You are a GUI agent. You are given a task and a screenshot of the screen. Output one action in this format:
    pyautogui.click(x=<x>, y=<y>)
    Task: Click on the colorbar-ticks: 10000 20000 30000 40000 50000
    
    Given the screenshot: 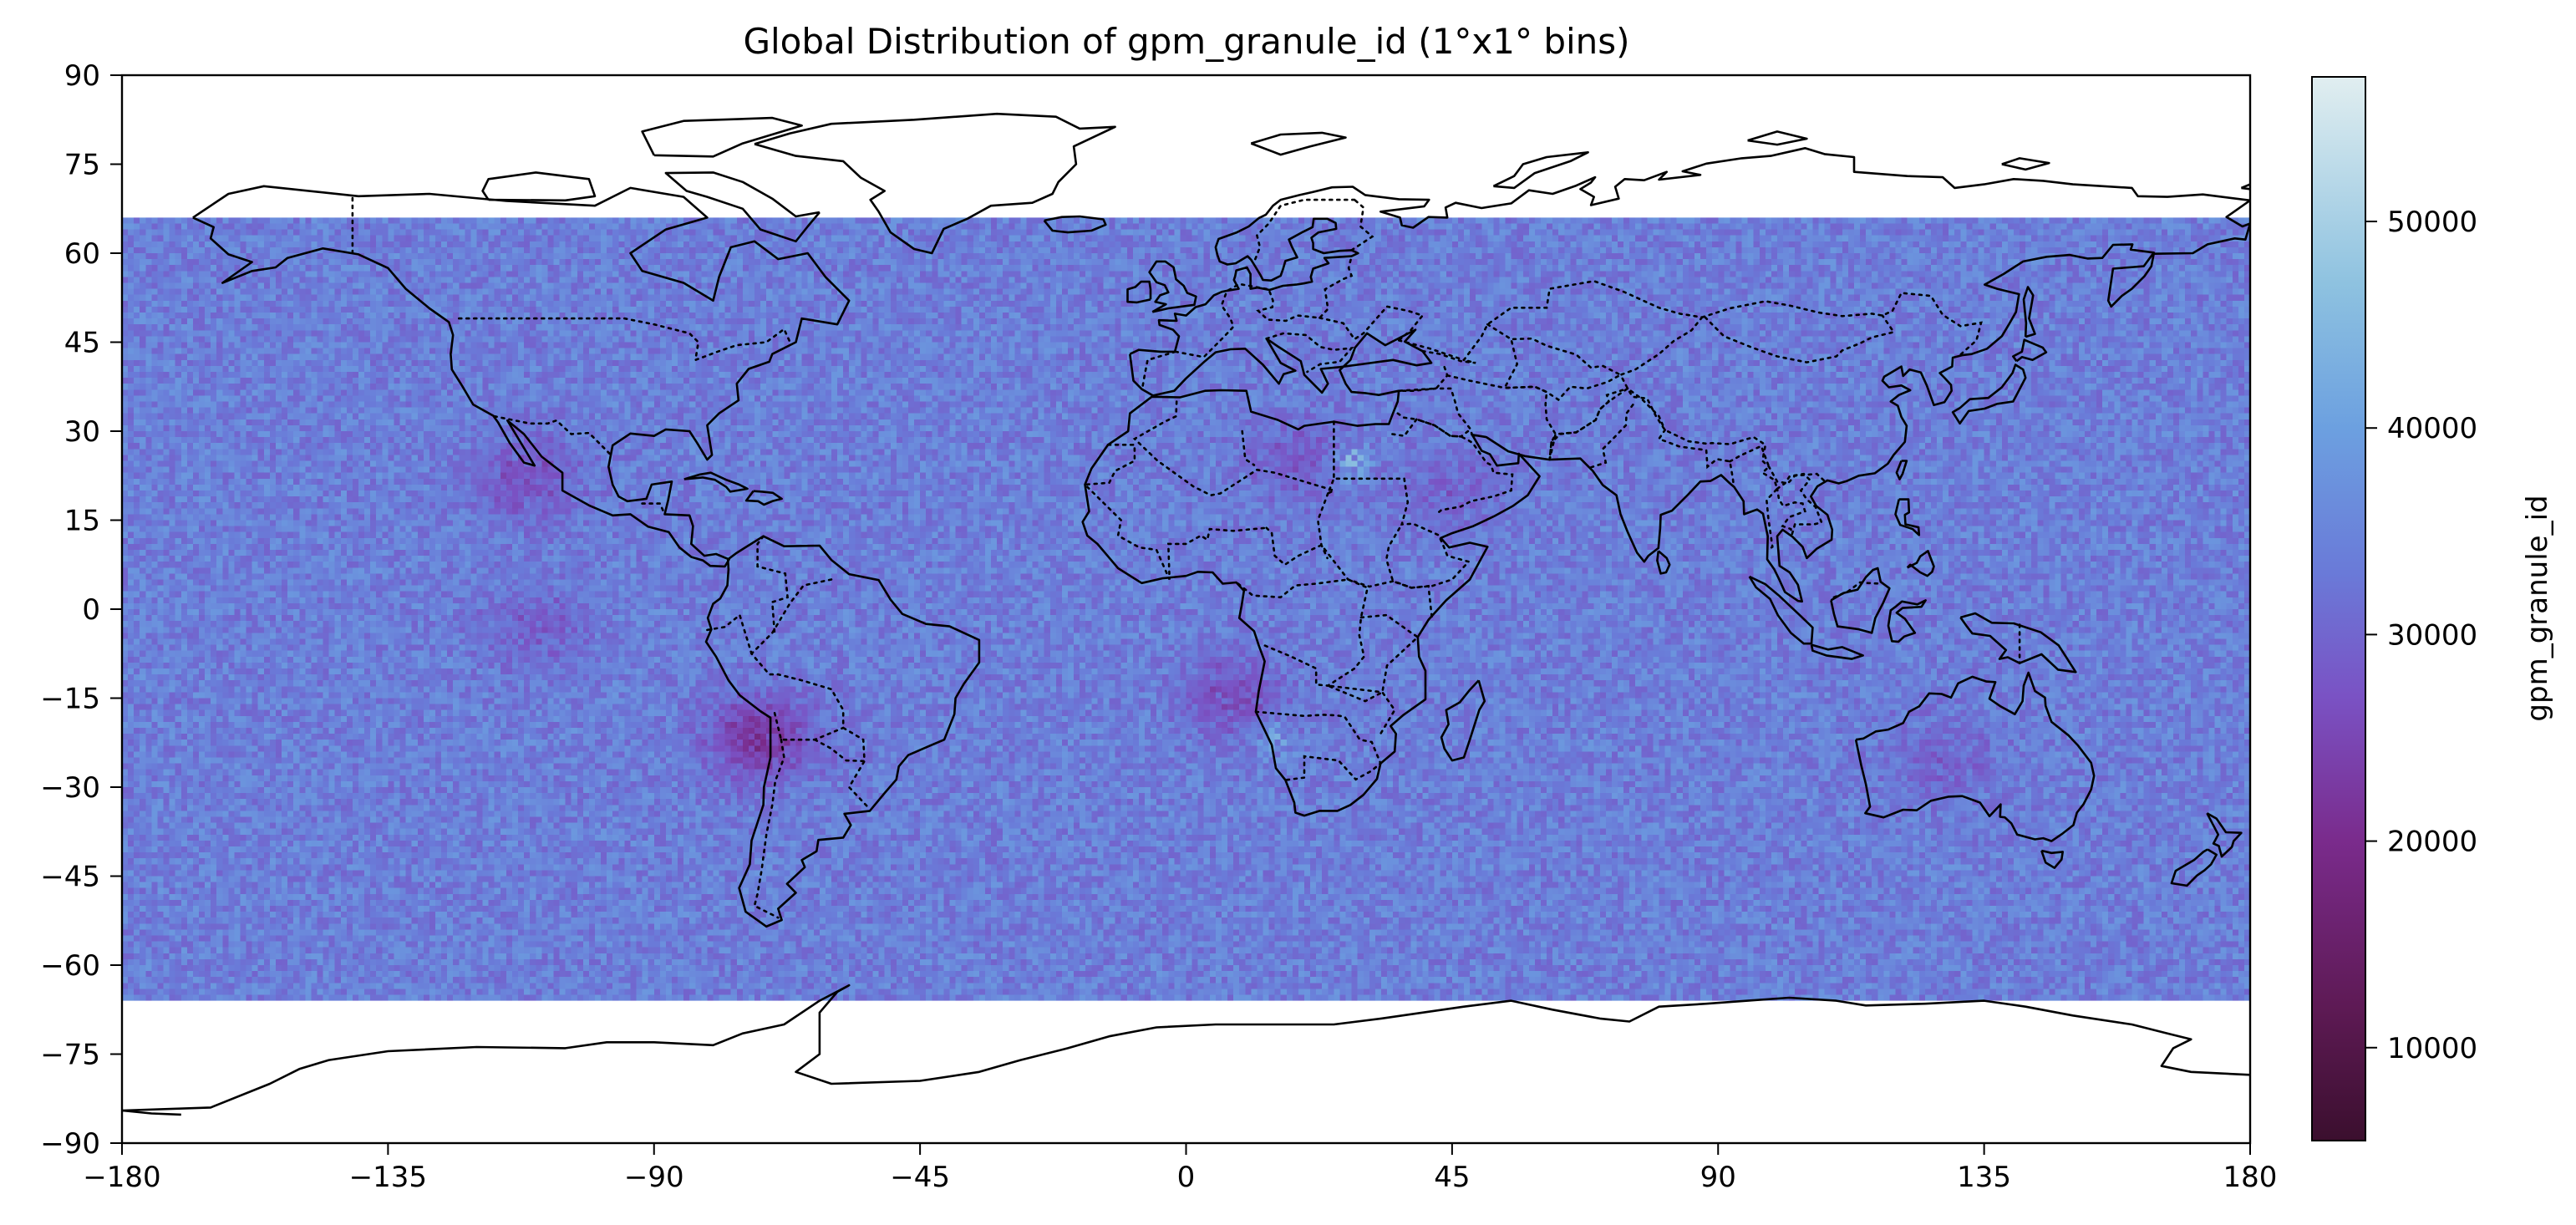 What is the action you would take?
    pyautogui.click(x=2421, y=635)
    